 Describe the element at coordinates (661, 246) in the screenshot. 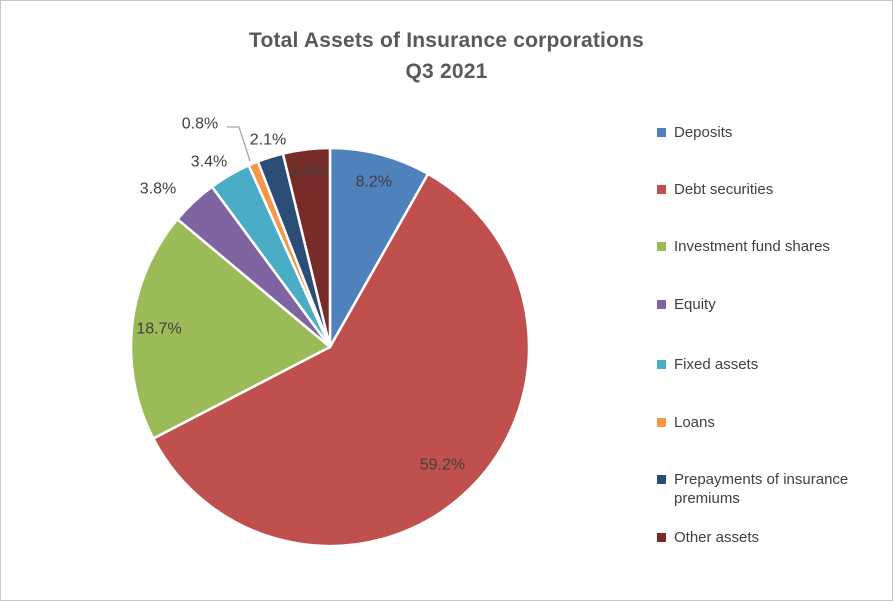

I see `legend-swatch-investment-fund-shares` at that location.